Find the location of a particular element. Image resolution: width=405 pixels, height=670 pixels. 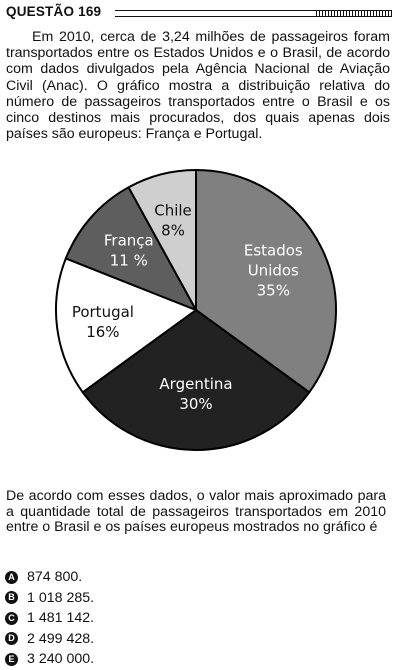

option-b-text: 1 018 285. is located at coordinates (61, 597).